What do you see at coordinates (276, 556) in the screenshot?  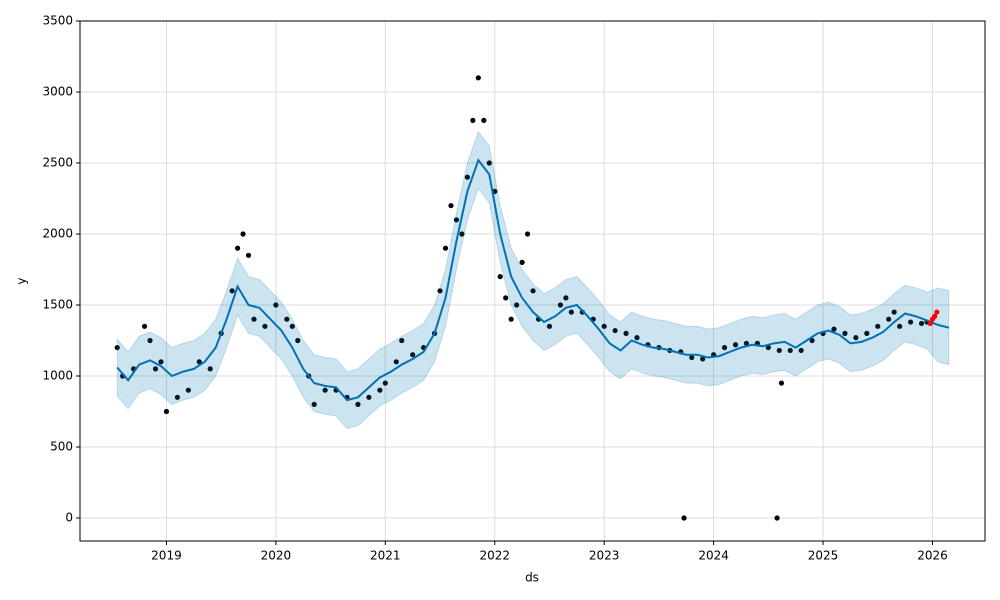 I see `x-tick-label: 2020` at bounding box center [276, 556].